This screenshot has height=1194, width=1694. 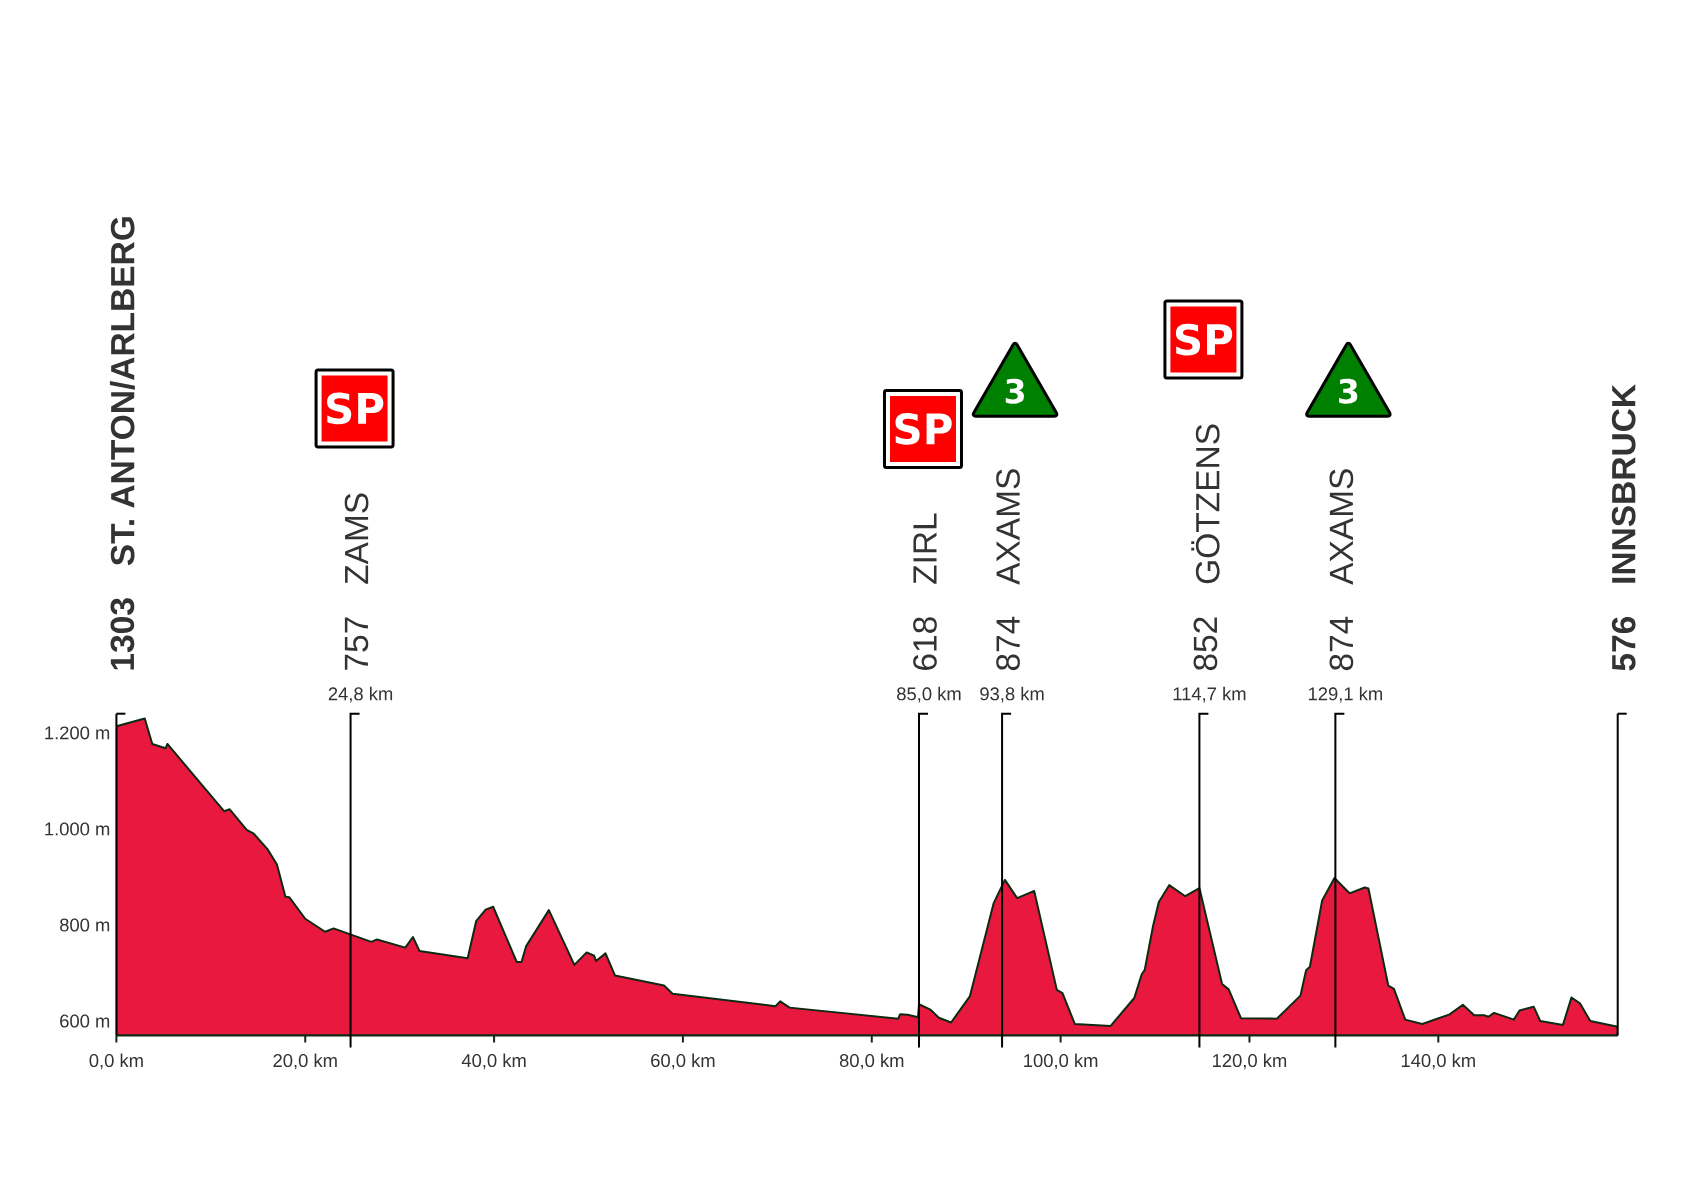 What do you see at coordinates (1061, 1061) in the screenshot?
I see `x-tick-label: 100,0 km` at bounding box center [1061, 1061].